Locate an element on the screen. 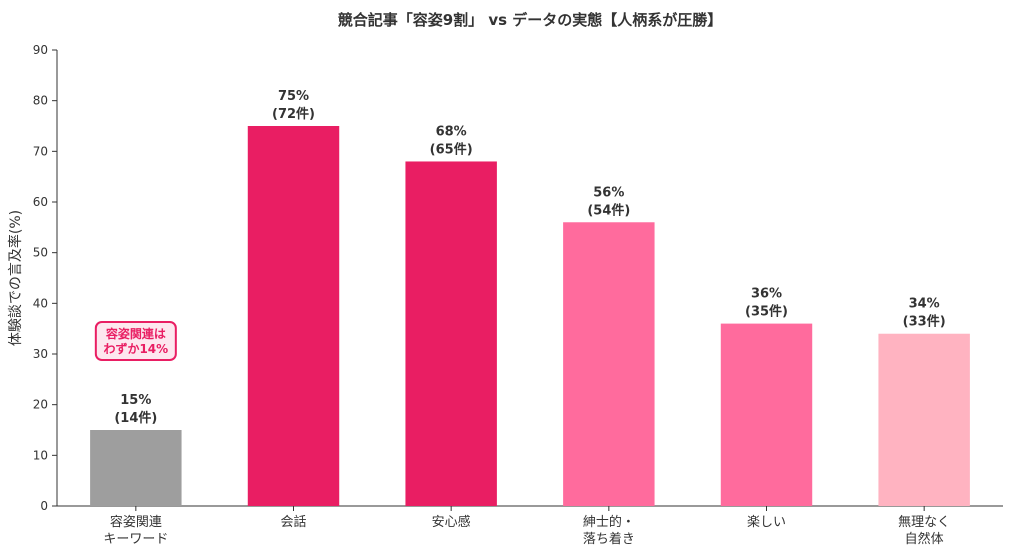 This screenshot has width=1024, height=554. data-label: 56% is located at coordinates (608, 192).